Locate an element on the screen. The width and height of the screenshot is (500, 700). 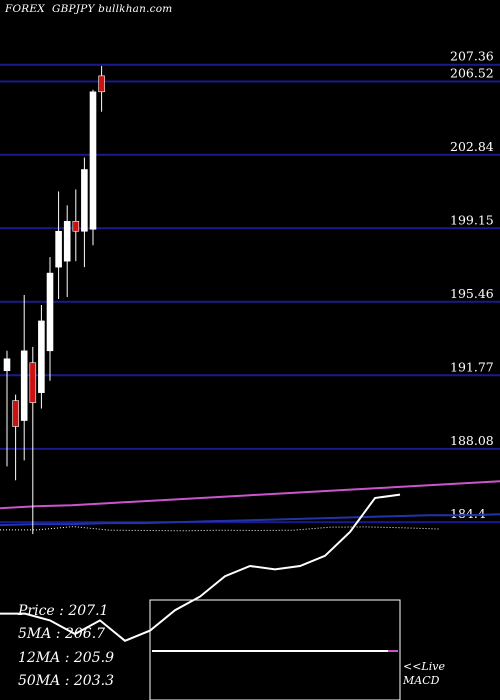
stat-value: 203.3 is located at coordinates (93, 681).